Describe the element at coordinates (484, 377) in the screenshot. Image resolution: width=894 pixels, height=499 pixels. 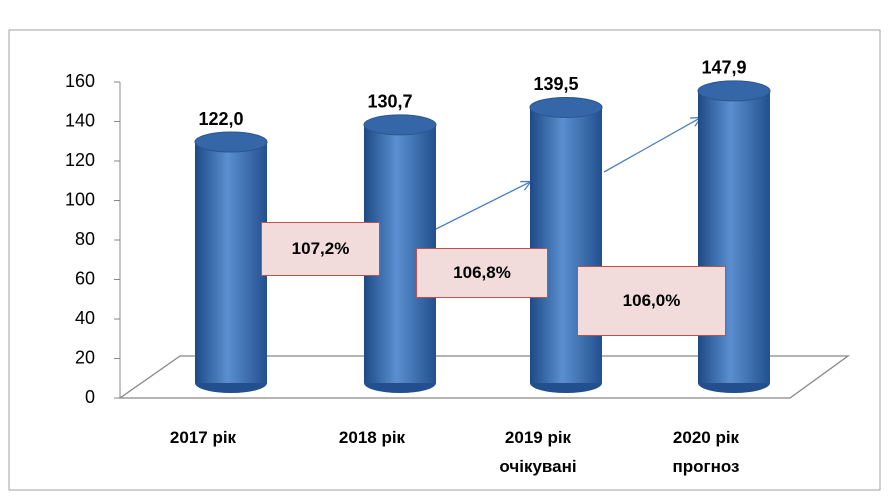
I see `floor` at that location.